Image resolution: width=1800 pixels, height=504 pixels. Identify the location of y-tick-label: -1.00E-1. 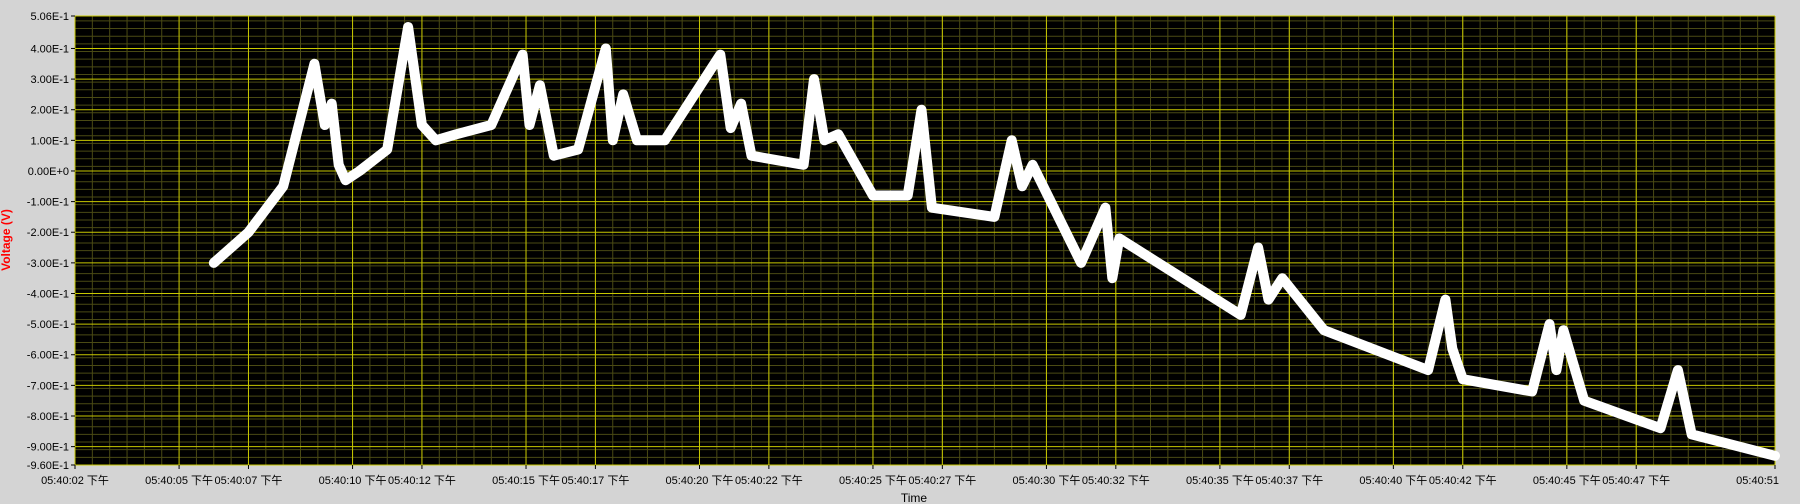
(48, 203).